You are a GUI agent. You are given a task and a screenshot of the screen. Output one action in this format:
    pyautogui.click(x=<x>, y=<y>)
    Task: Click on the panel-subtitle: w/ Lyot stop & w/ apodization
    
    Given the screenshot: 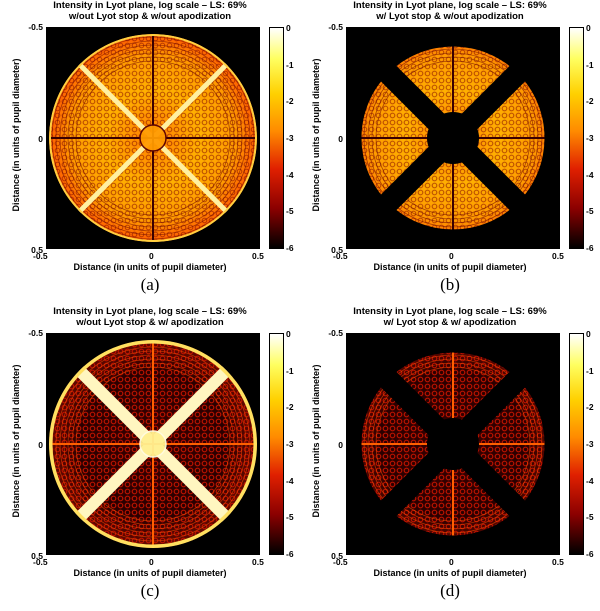 What is the action you would take?
    pyautogui.click(x=450, y=322)
    